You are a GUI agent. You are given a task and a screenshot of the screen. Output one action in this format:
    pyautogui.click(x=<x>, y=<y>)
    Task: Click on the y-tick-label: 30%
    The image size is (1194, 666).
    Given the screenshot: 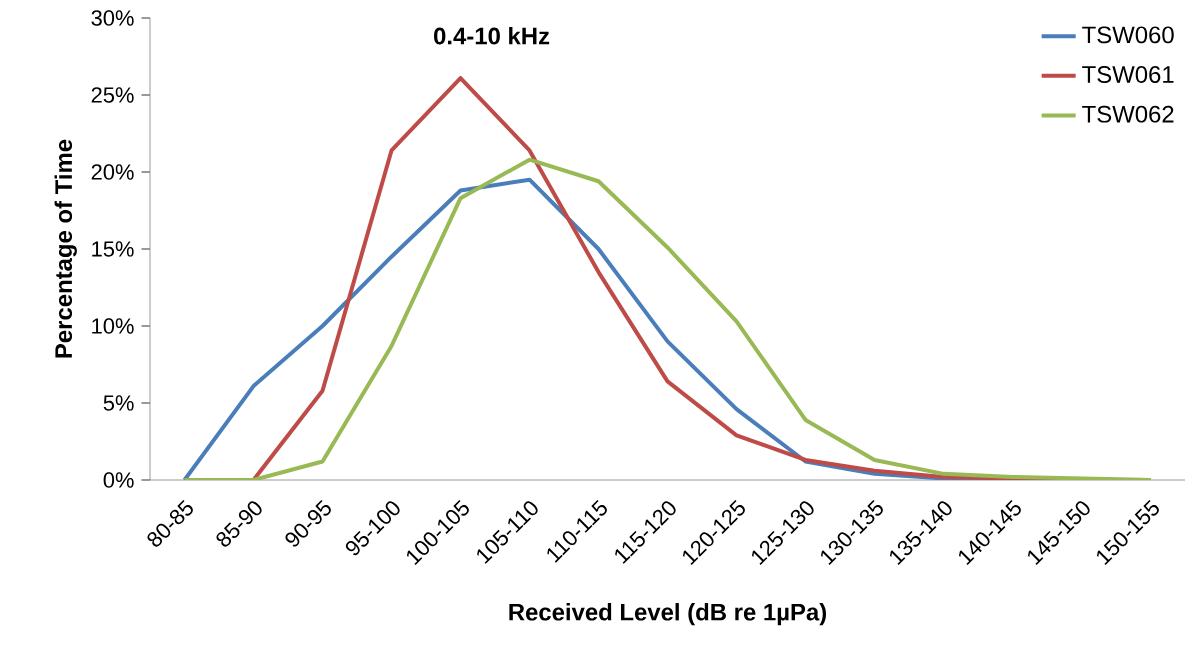 What is the action you would take?
    pyautogui.click(x=112, y=18)
    